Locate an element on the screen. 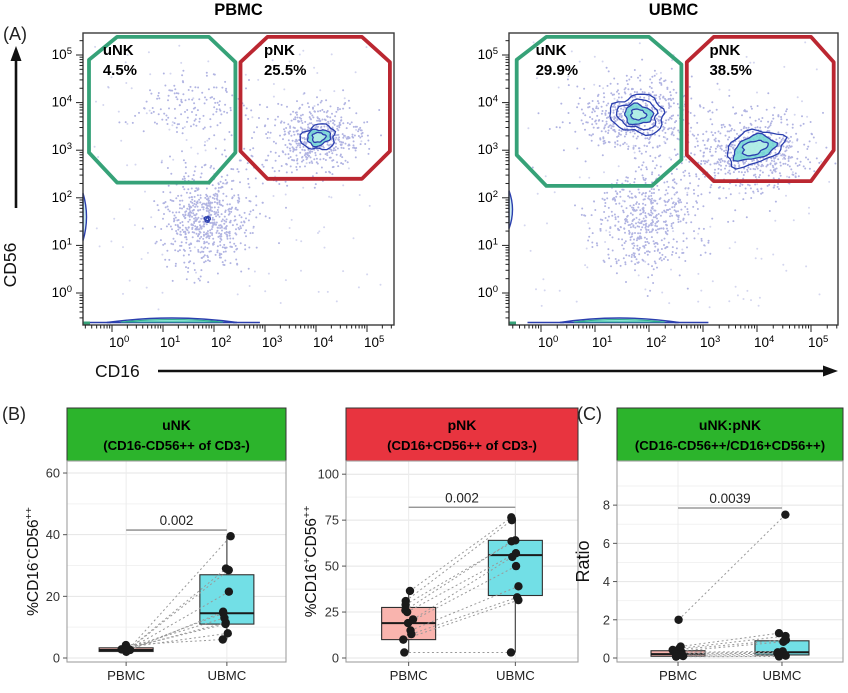 This screenshot has height=693, width=848. header-line1: uNK:pNK is located at coordinates (730, 425).